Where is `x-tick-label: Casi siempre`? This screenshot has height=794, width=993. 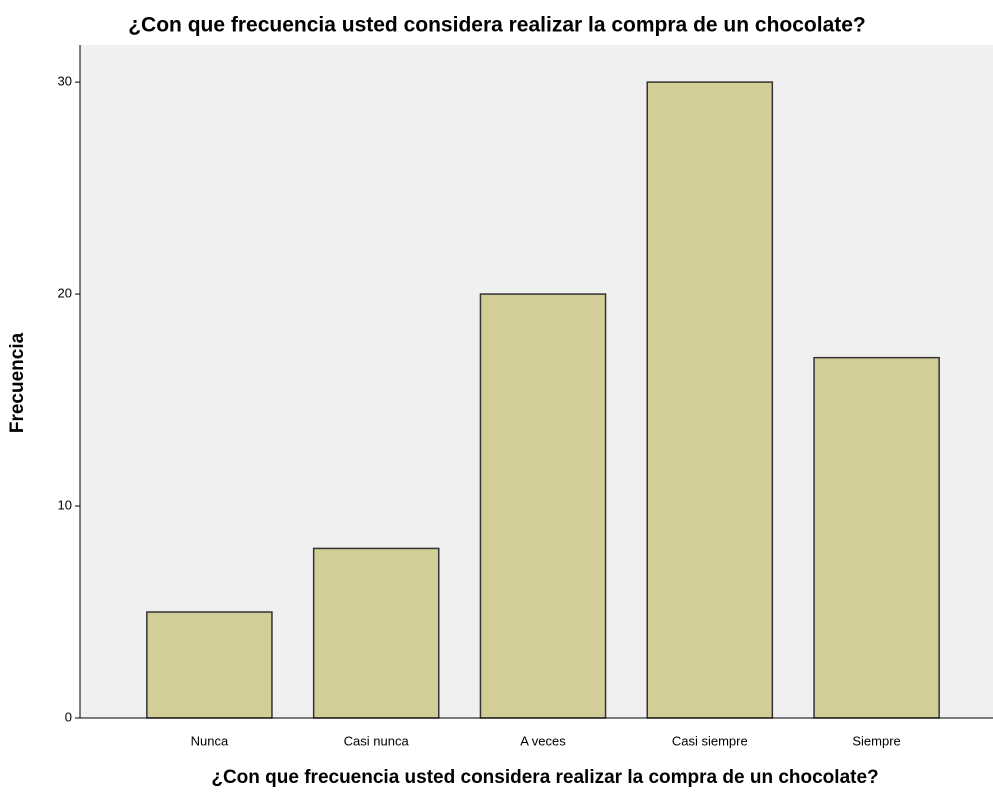
x-tick-label: Casi siempre is located at coordinates (710, 740).